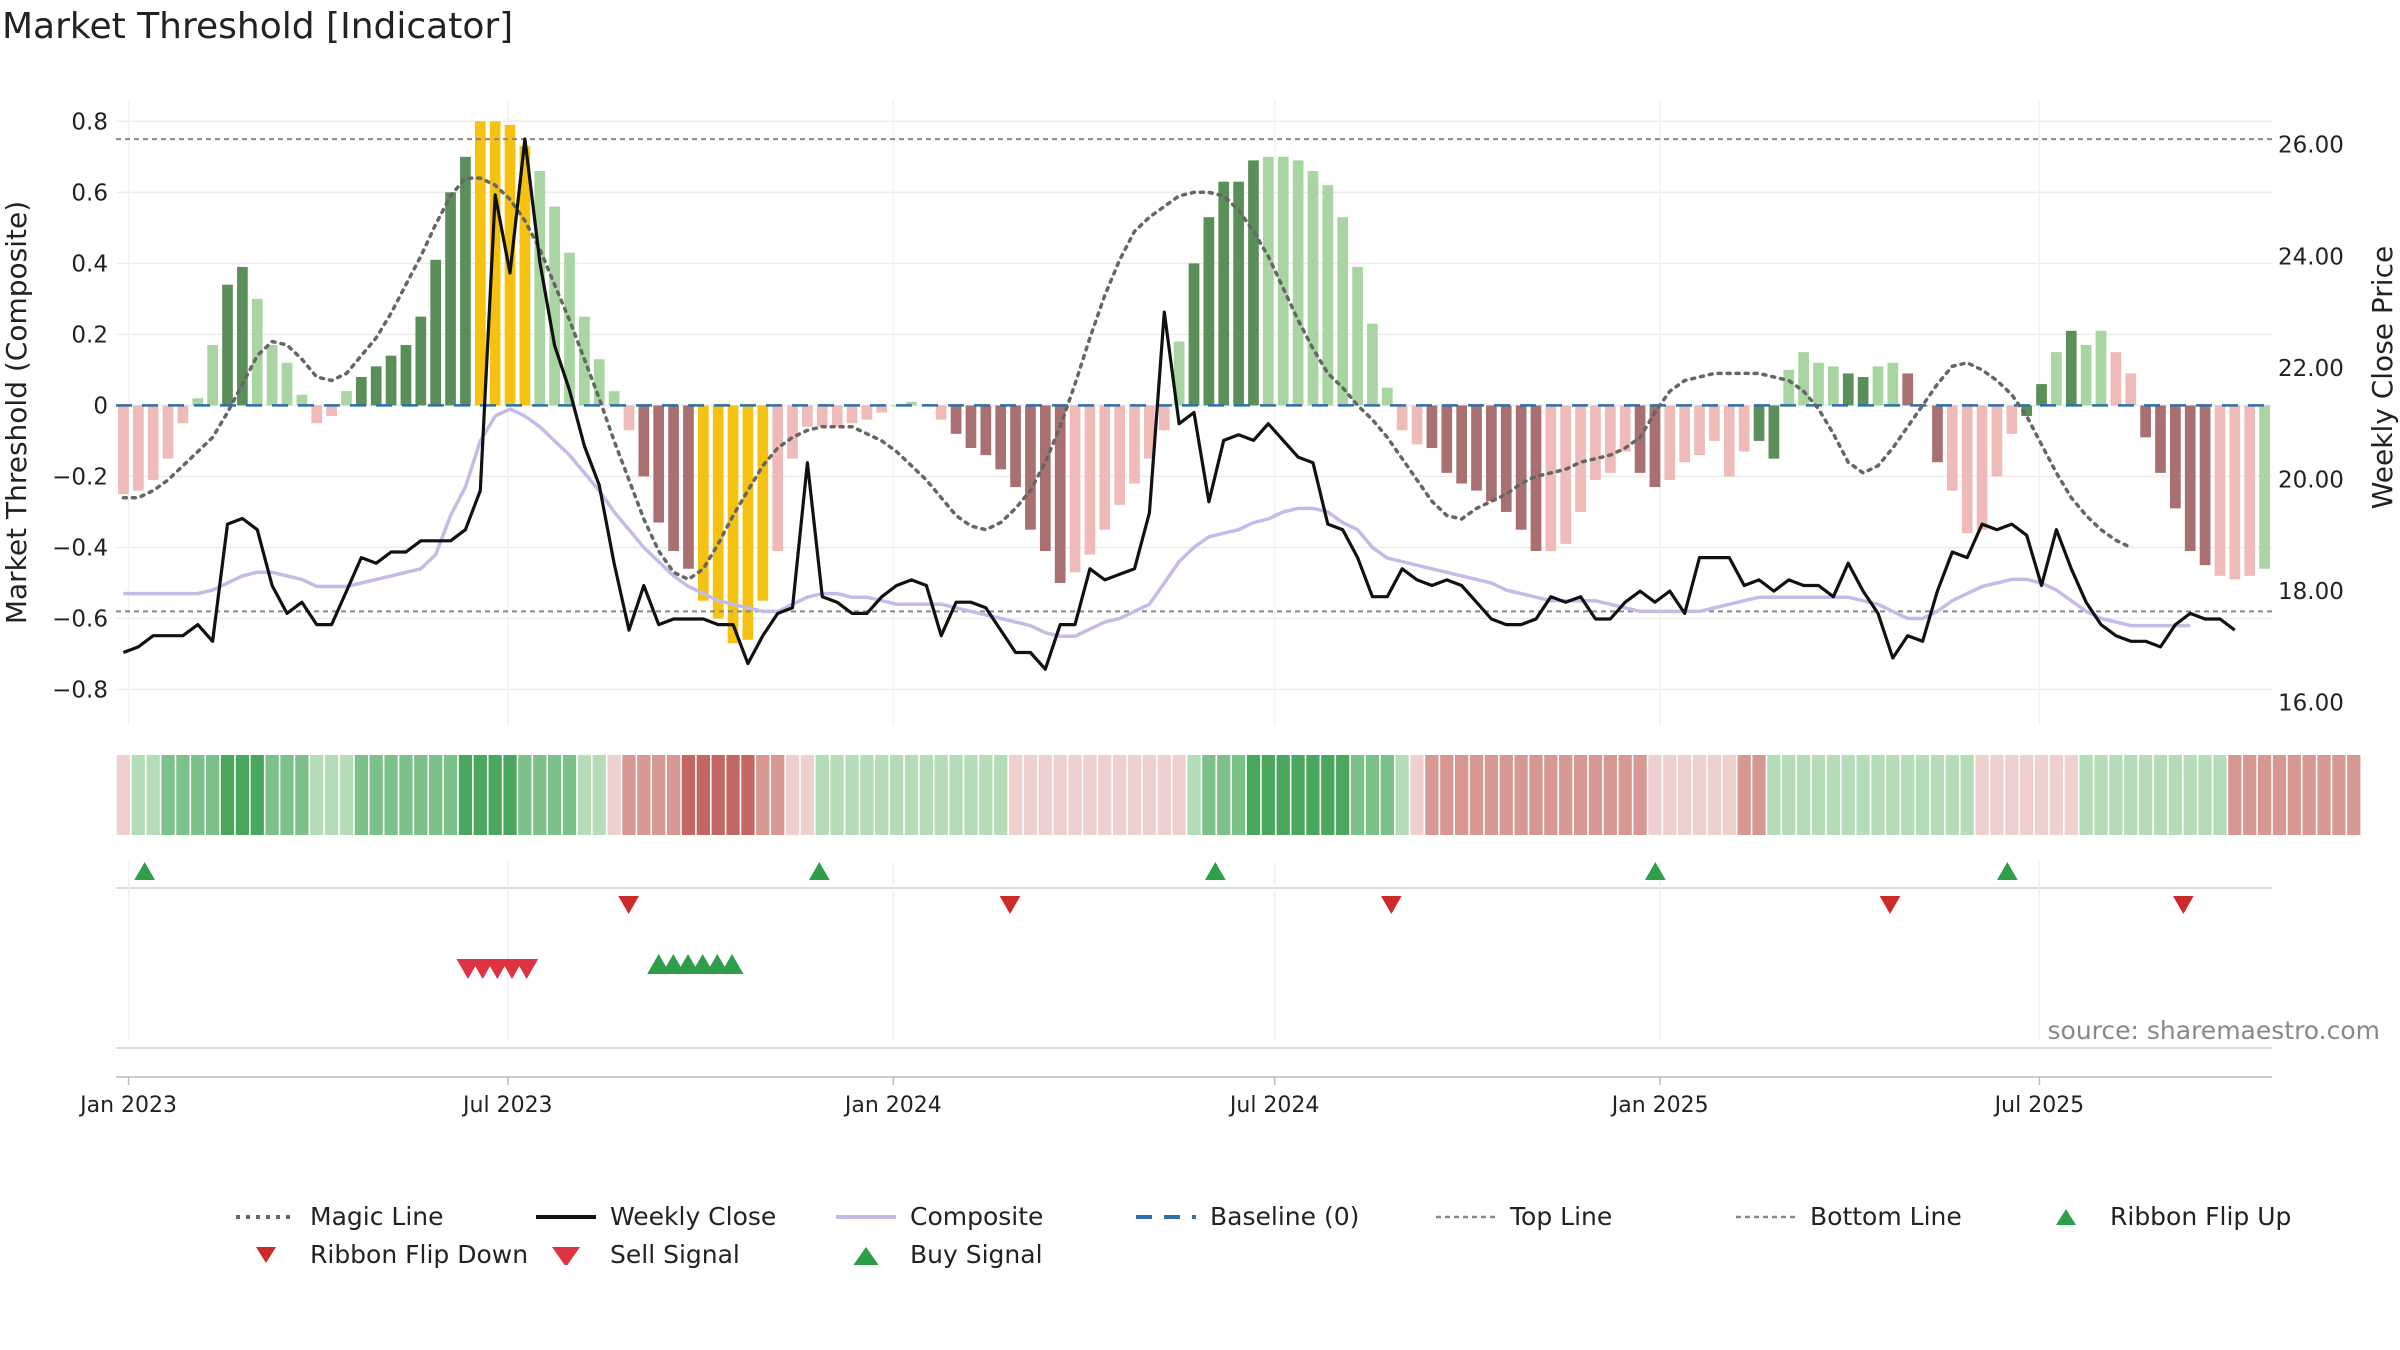 The width and height of the screenshot is (2400, 1350). Describe the element at coordinates (419, 1254) in the screenshot. I see `legend-label: Ribbon Flip Down` at that location.